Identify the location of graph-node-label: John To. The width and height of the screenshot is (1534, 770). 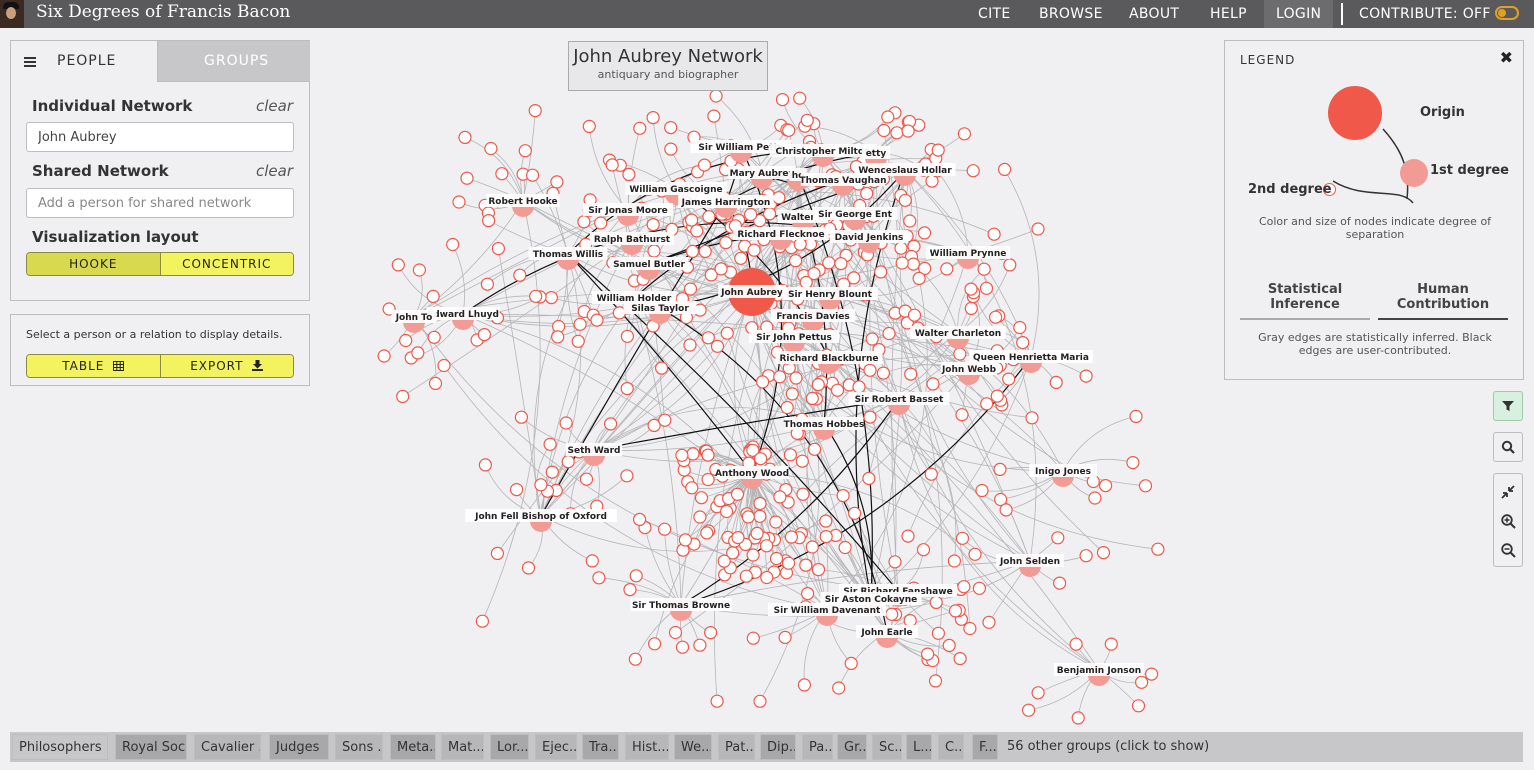
(414, 318).